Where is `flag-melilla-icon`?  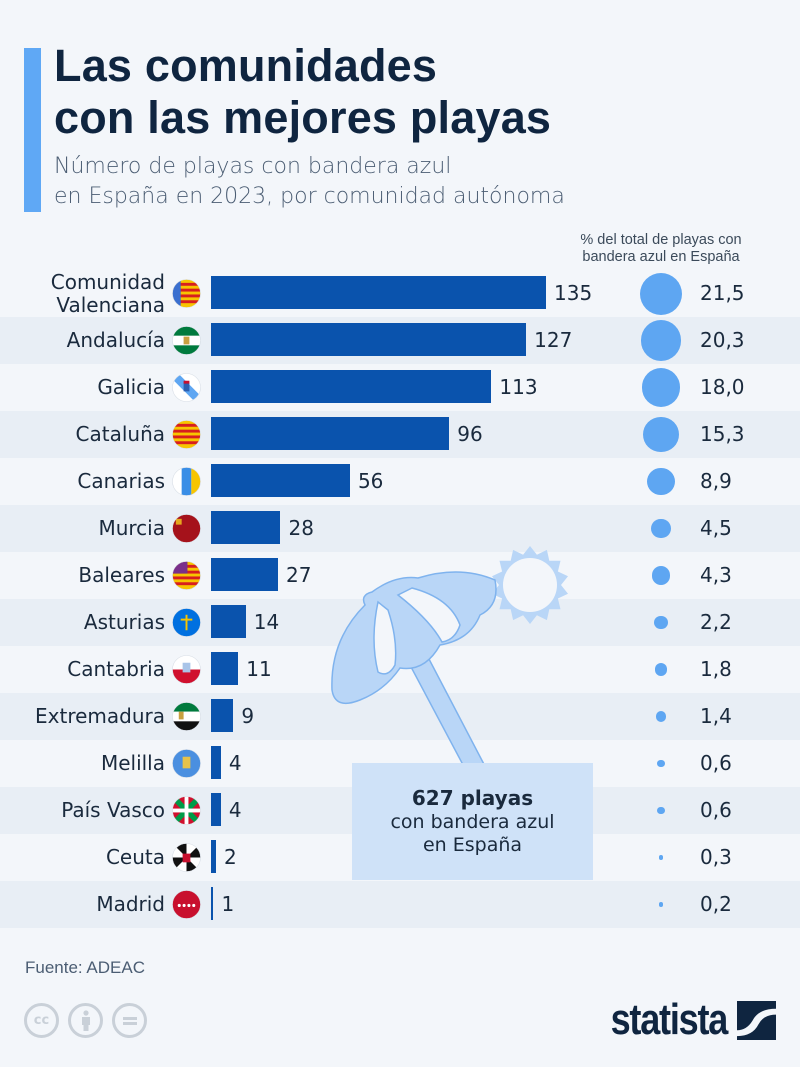 flag-melilla-icon is located at coordinates (186, 763).